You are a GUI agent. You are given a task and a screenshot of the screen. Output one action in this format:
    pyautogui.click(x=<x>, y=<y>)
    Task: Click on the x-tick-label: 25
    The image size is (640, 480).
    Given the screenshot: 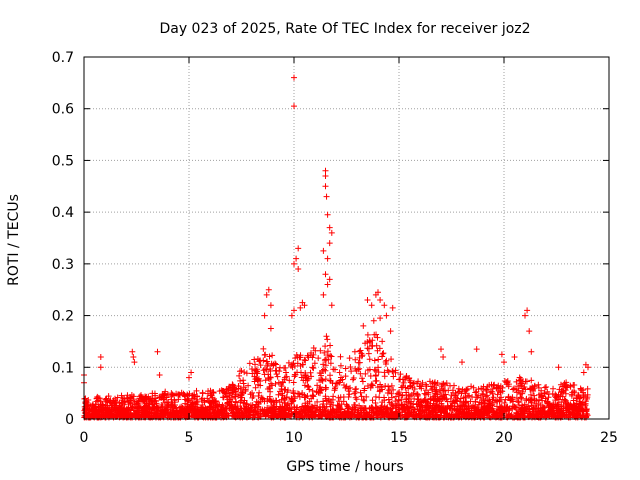 What is the action you would take?
    pyautogui.click(x=609, y=438)
    